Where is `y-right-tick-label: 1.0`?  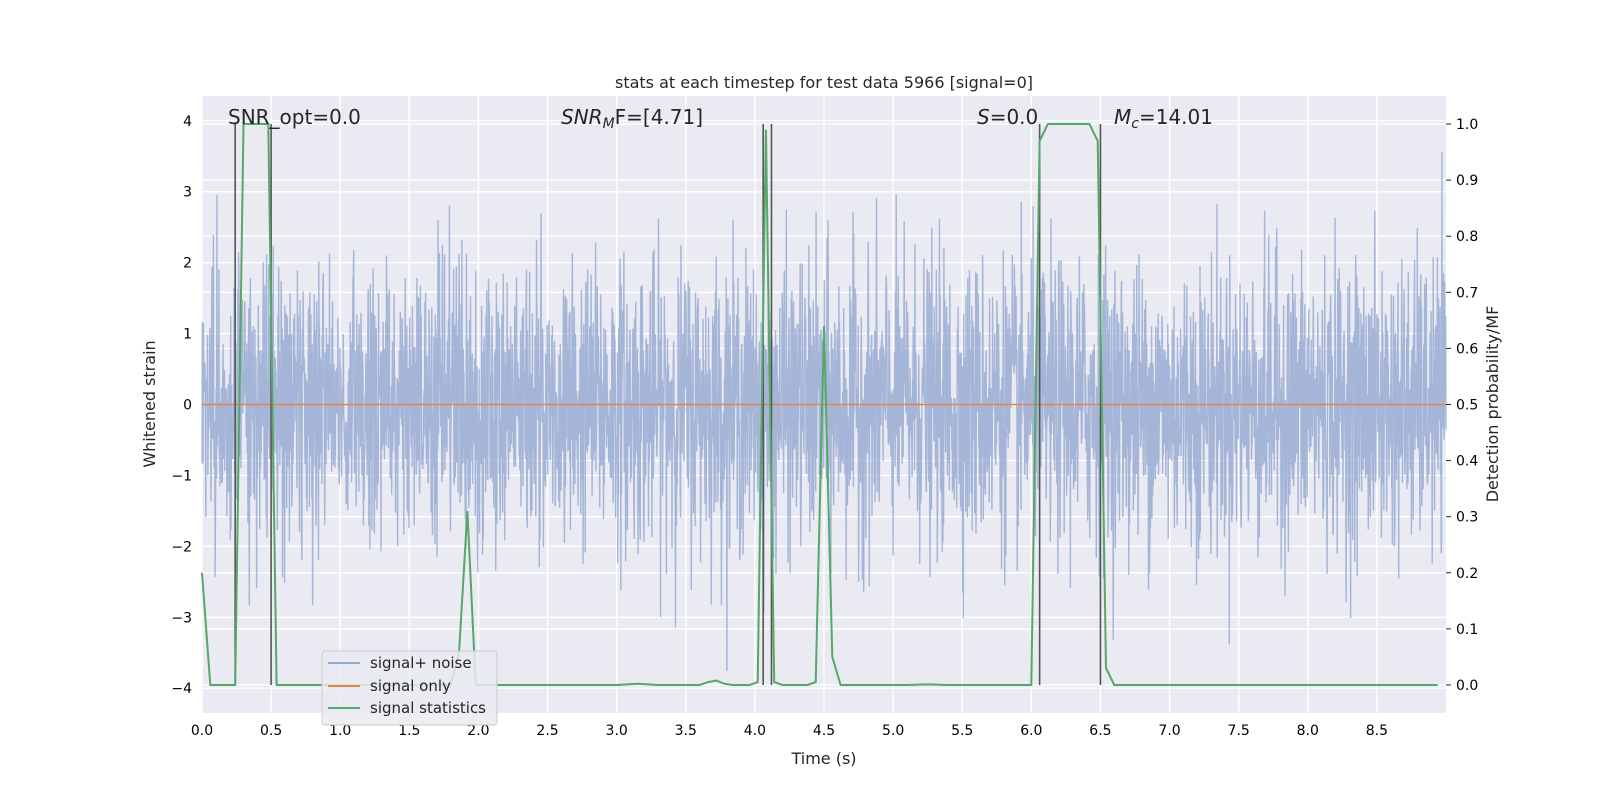
y-right-tick-label: 1.0 is located at coordinates (1467, 125).